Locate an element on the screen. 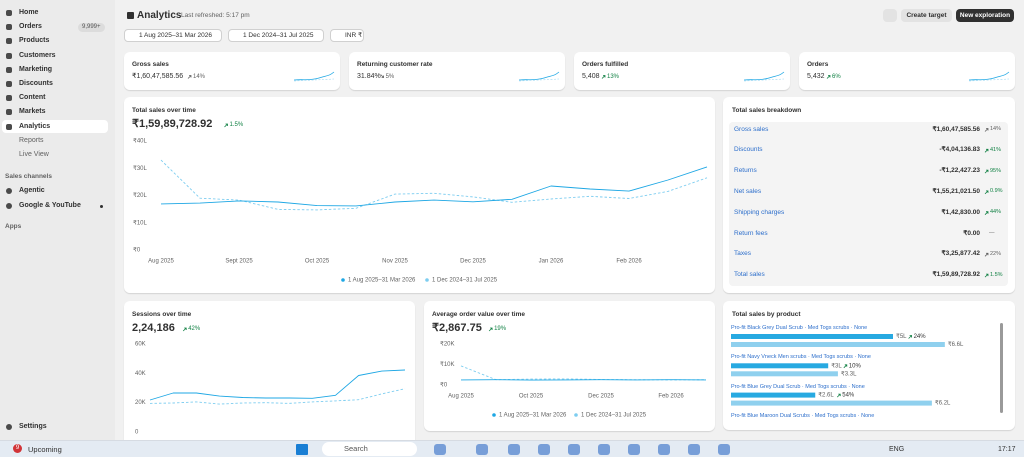  breakdown-label: Return fees is located at coordinates (751, 233).